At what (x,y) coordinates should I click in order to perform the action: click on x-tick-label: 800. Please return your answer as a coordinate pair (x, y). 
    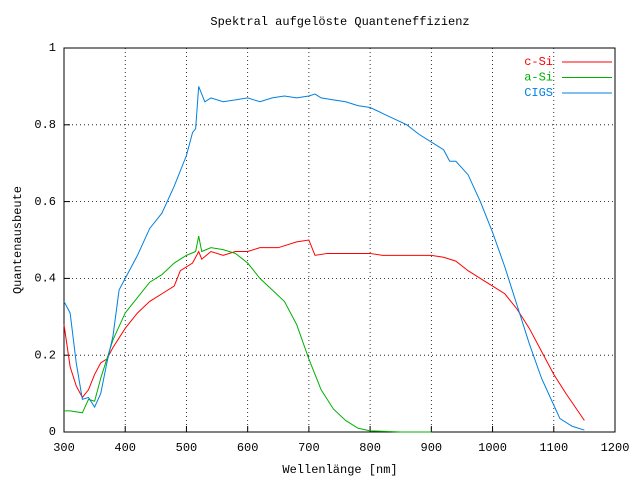
    Looking at the image, I should click on (370, 448).